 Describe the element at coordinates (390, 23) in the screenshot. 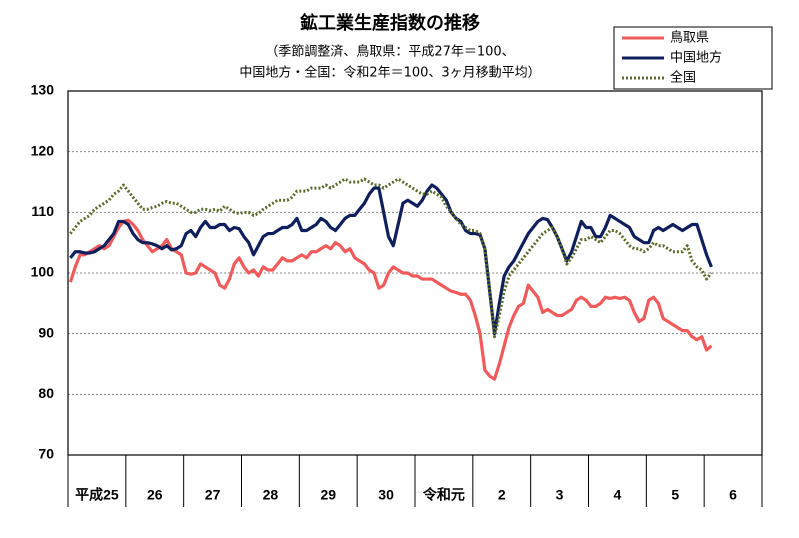

I see `chart-title: 鉱工業生産指数の推移` at that location.